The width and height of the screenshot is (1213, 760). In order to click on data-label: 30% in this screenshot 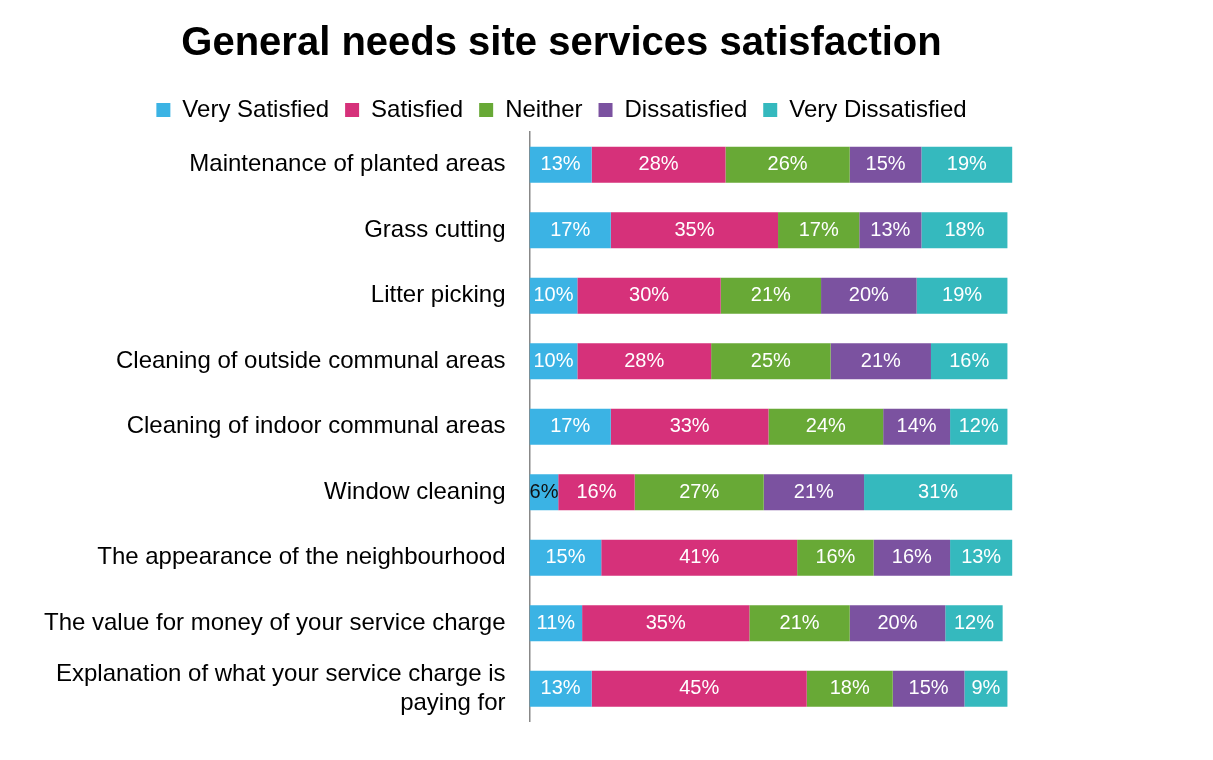, I will do `click(649, 294)`.